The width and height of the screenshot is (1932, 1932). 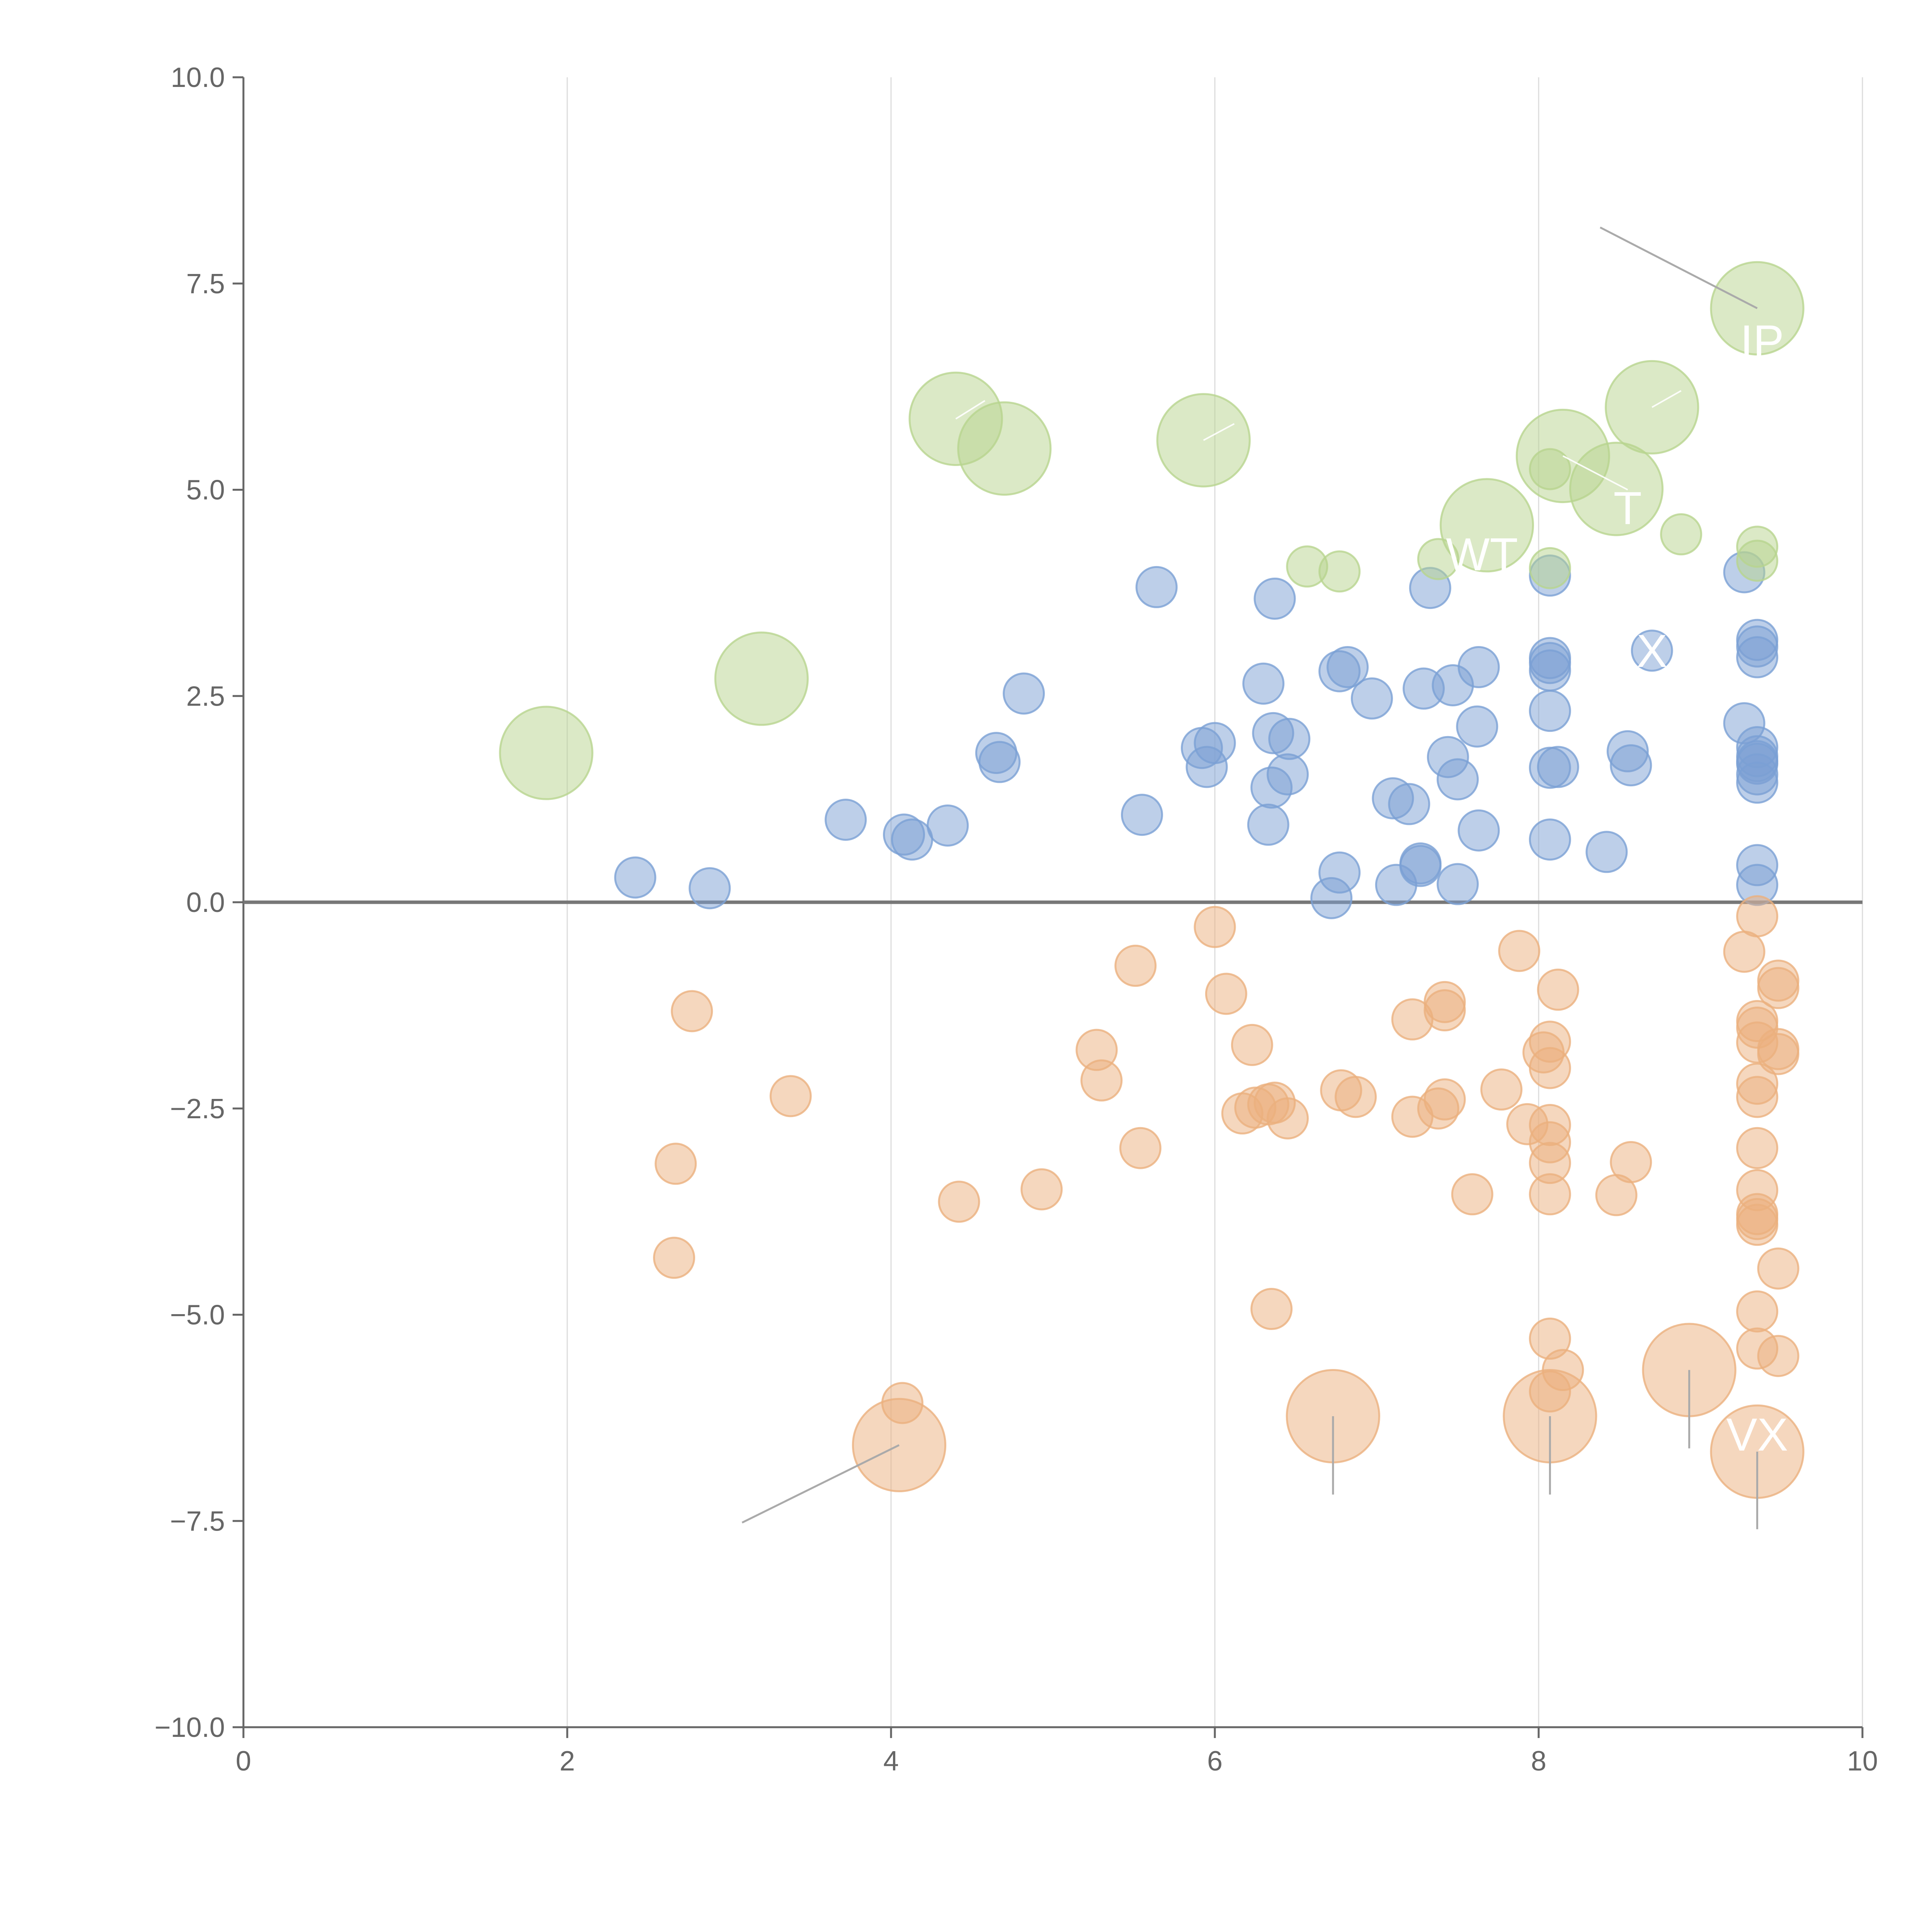 What do you see at coordinates (1482, 554) in the screenshot?
I see `point-label-10: WT` at bounding box center [1482, 554].